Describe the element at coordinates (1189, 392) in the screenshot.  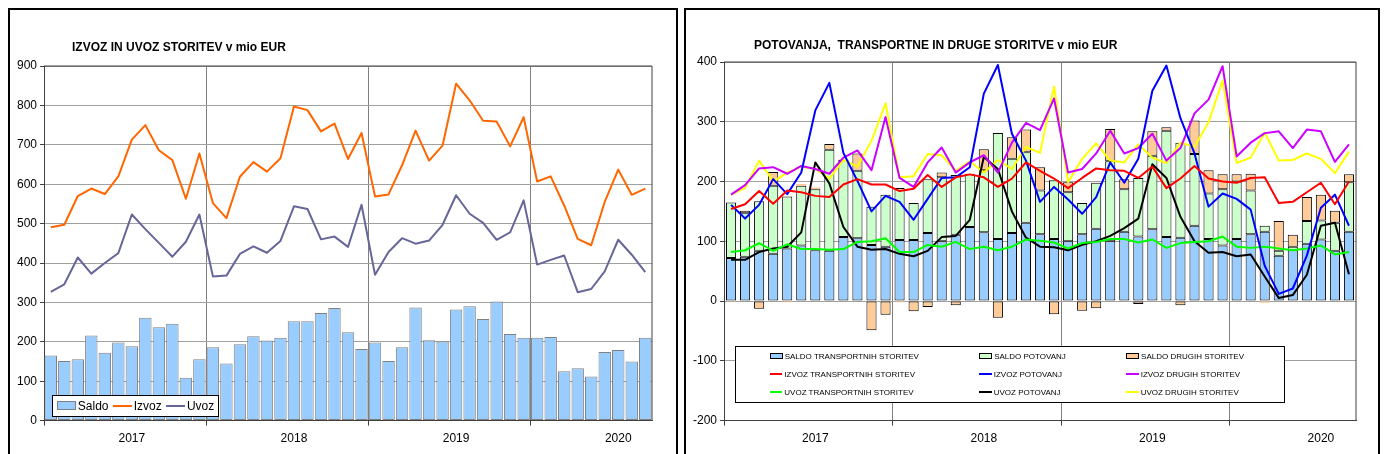
I see `legend-label: UVOZ DRUGIH STORITEV` at that location.